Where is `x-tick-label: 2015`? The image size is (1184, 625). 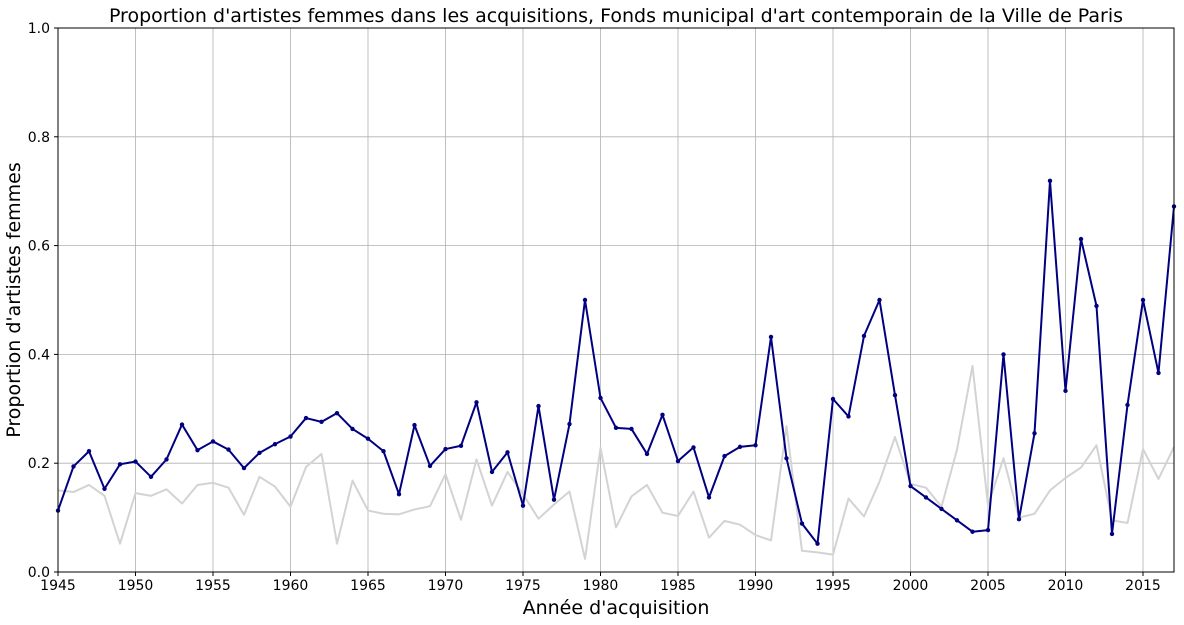
x-tick-label: 2015 is located at coordinates (1143, 586).